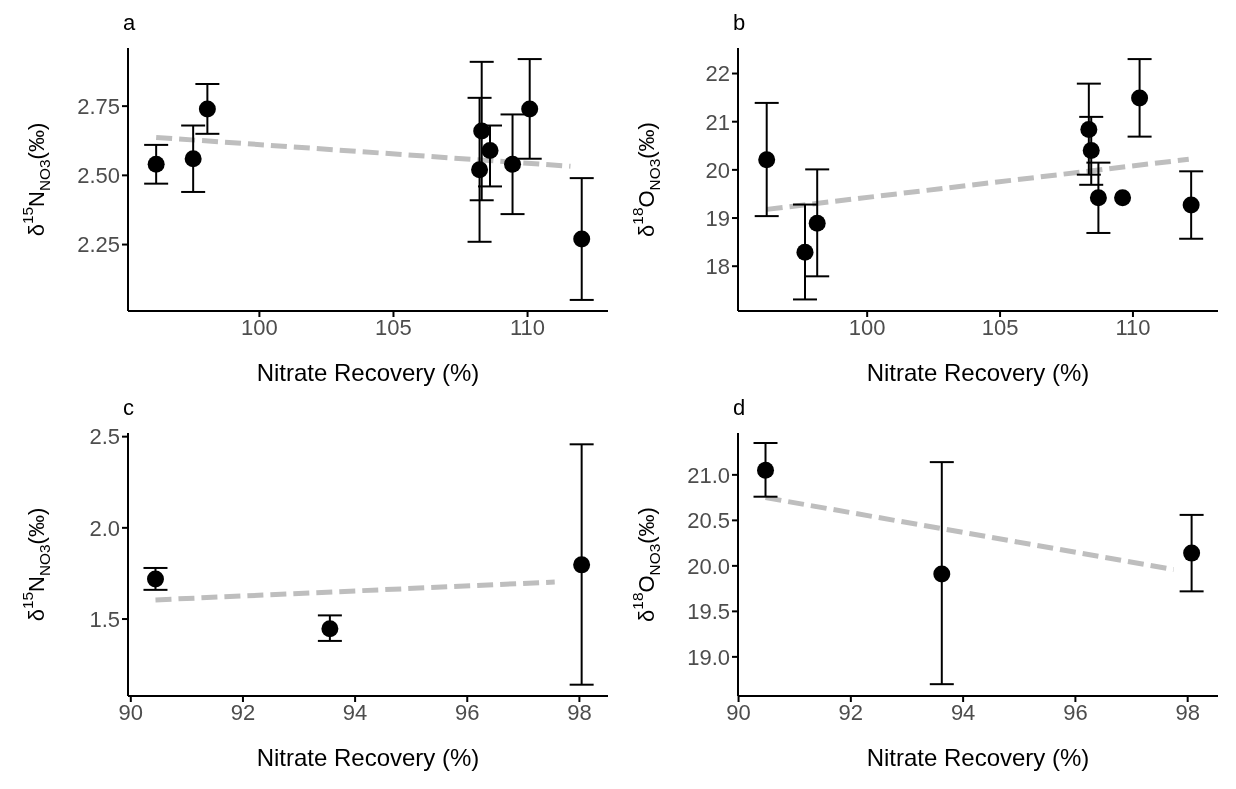  What do you see at coordinates (104, 437) in the screenshot?
I see `y-tick-label: 2.5` at bounding box center [104, 437].